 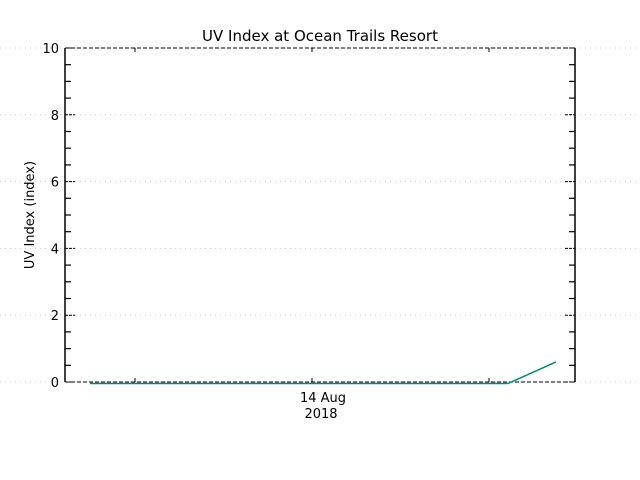 What do you see at coordinates (30, 215) in the screenshot?
I see `y-axis-label: UV Index (index)` at bounding box center [30, 215].